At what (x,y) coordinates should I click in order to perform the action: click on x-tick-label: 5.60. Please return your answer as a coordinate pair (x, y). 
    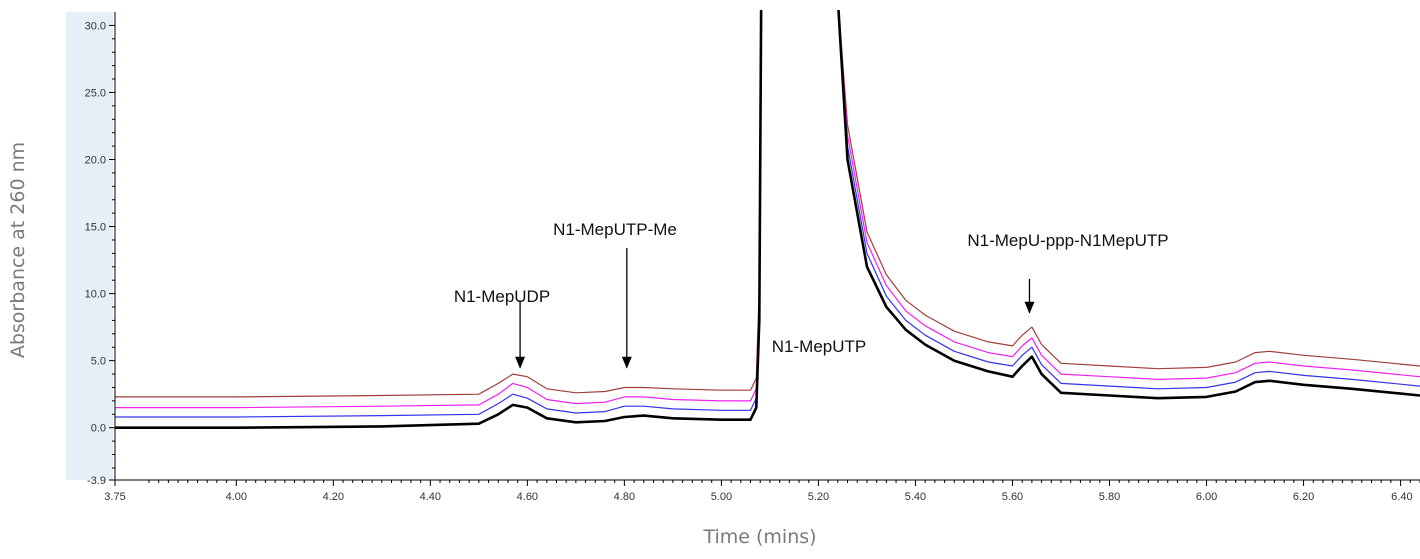
    Looking at the image, I should click on (1012, 497).